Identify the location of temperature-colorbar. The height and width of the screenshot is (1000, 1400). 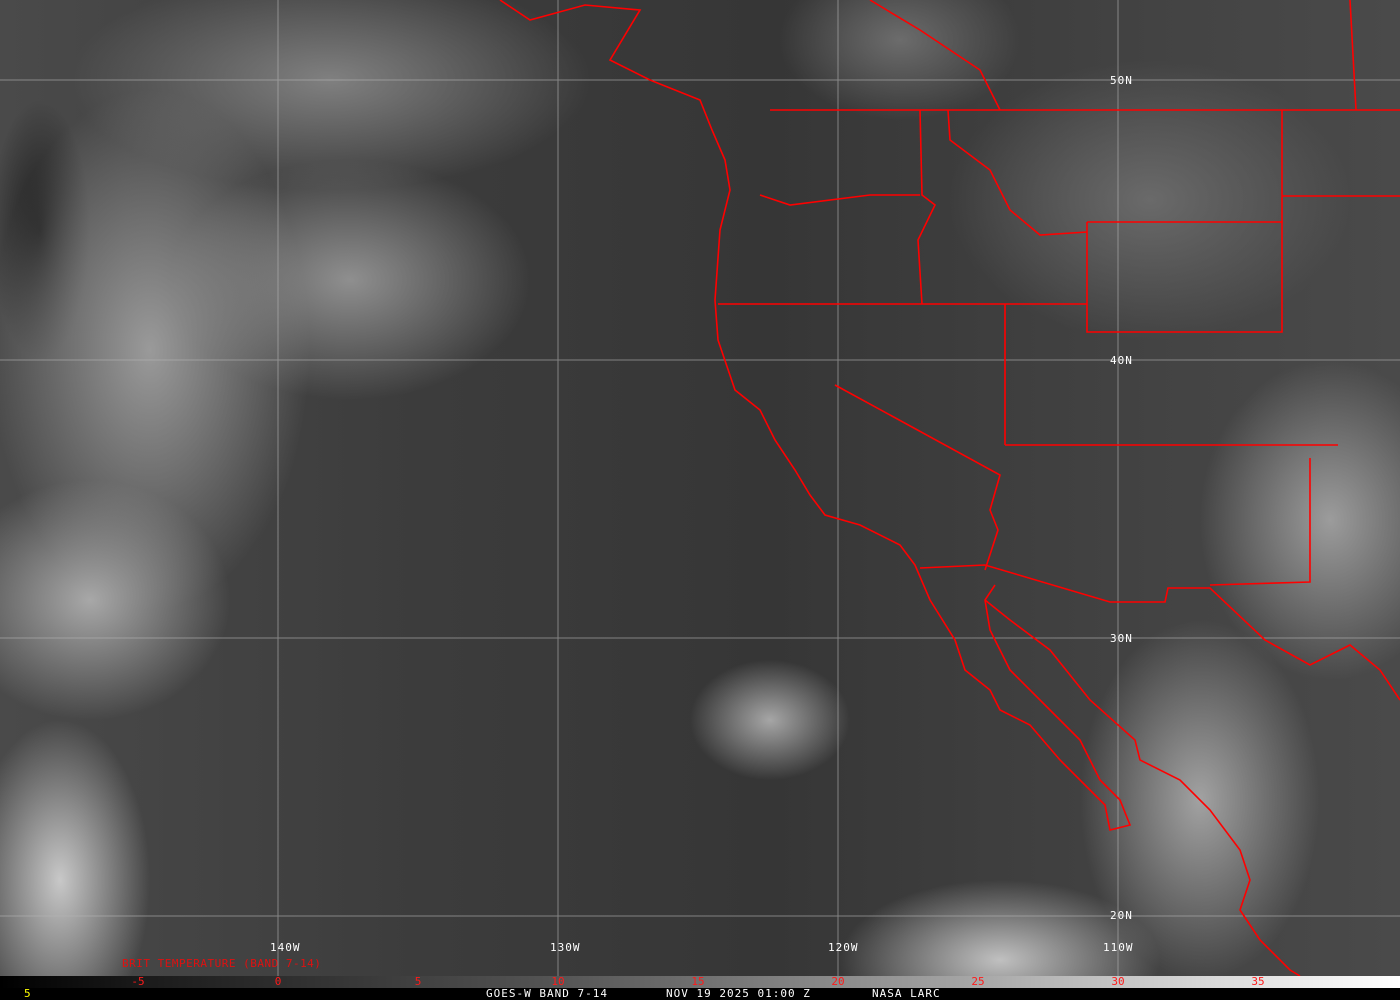
(700, 982).